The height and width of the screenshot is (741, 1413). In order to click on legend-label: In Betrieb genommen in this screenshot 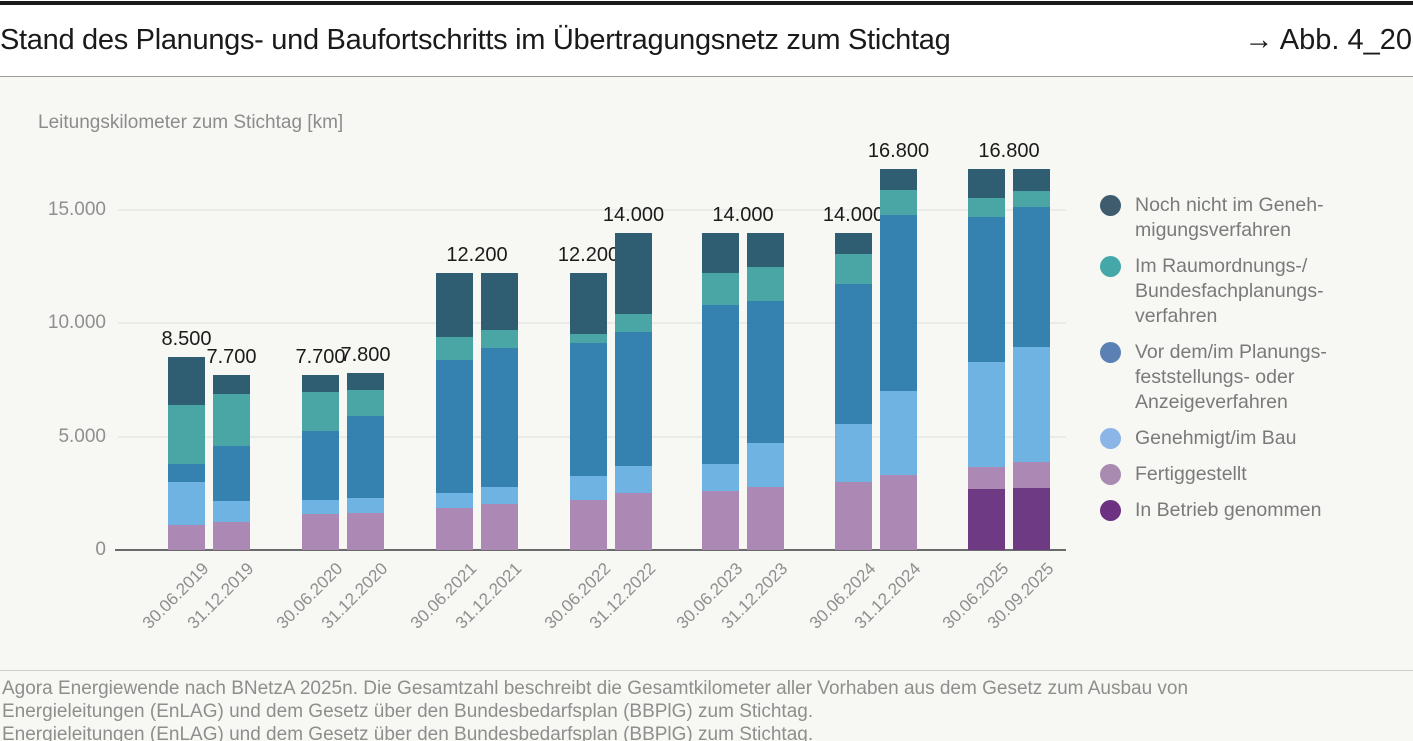, I will do `click(1228, 510)`.